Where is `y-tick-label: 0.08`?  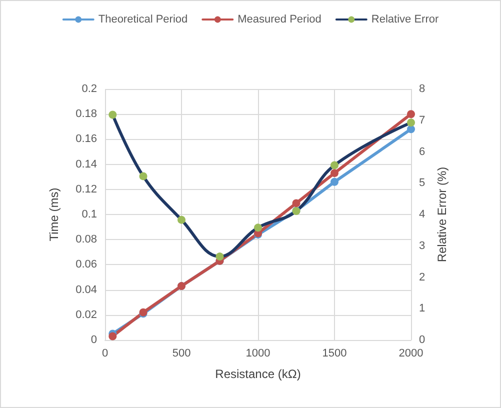 y-tick-label: 0.08 is located at coordinates (86, 240).